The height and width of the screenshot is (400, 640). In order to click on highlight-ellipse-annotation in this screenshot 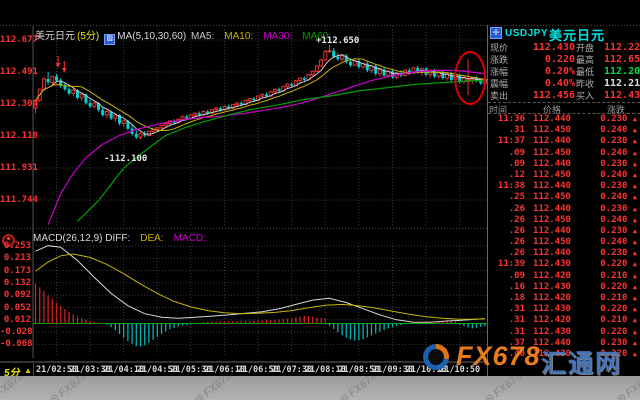, I will do `click(470, 78)`.